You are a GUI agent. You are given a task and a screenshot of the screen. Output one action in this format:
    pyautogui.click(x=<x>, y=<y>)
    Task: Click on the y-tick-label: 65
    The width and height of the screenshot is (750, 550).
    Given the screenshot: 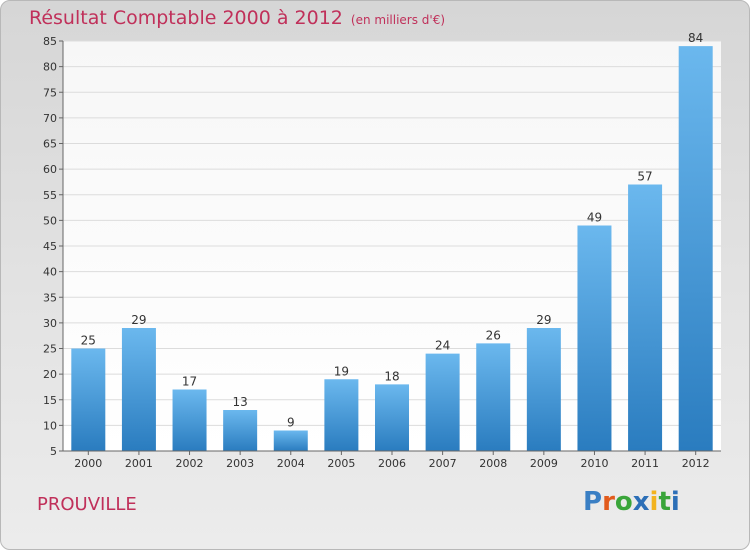 What is the action you would take?
    pyautogui.click(x=50, y=144)
    